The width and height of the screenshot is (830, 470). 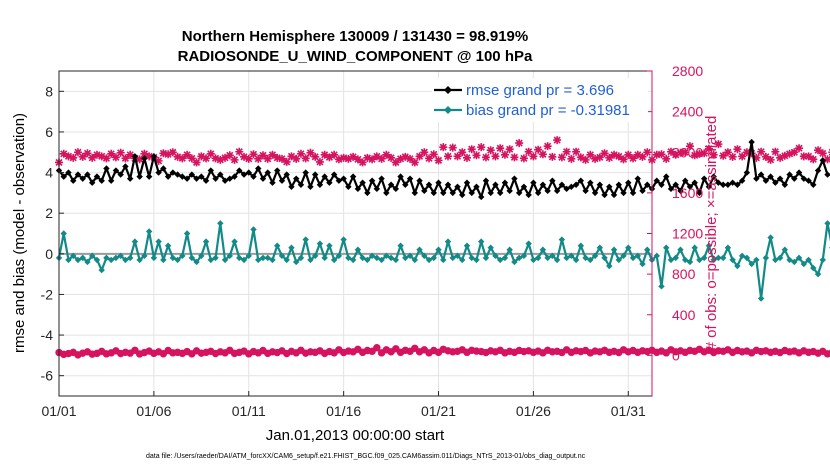 What do you see at coordinates (355, 56) in the screenshot?
I see `chart-subtitle: RADIOSONDE_U_WIND_COMPONENT @ 100 hPa` at bounding box center [355, 56].